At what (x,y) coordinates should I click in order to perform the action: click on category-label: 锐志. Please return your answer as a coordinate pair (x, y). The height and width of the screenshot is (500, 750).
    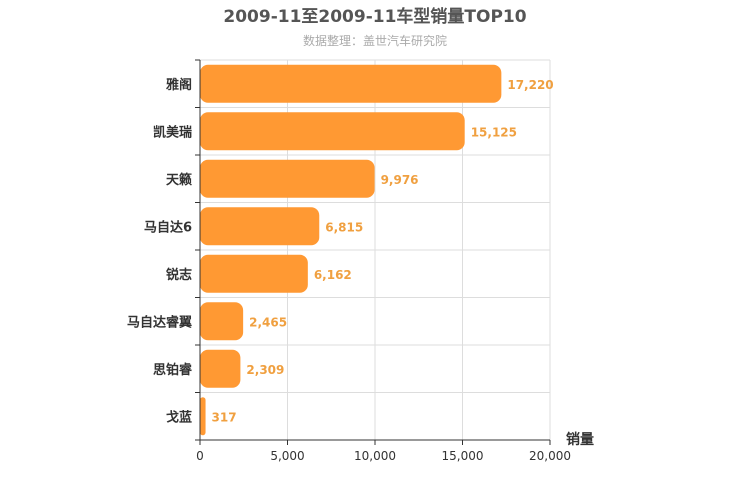
    Looking at the image, I should click on (179, 275).